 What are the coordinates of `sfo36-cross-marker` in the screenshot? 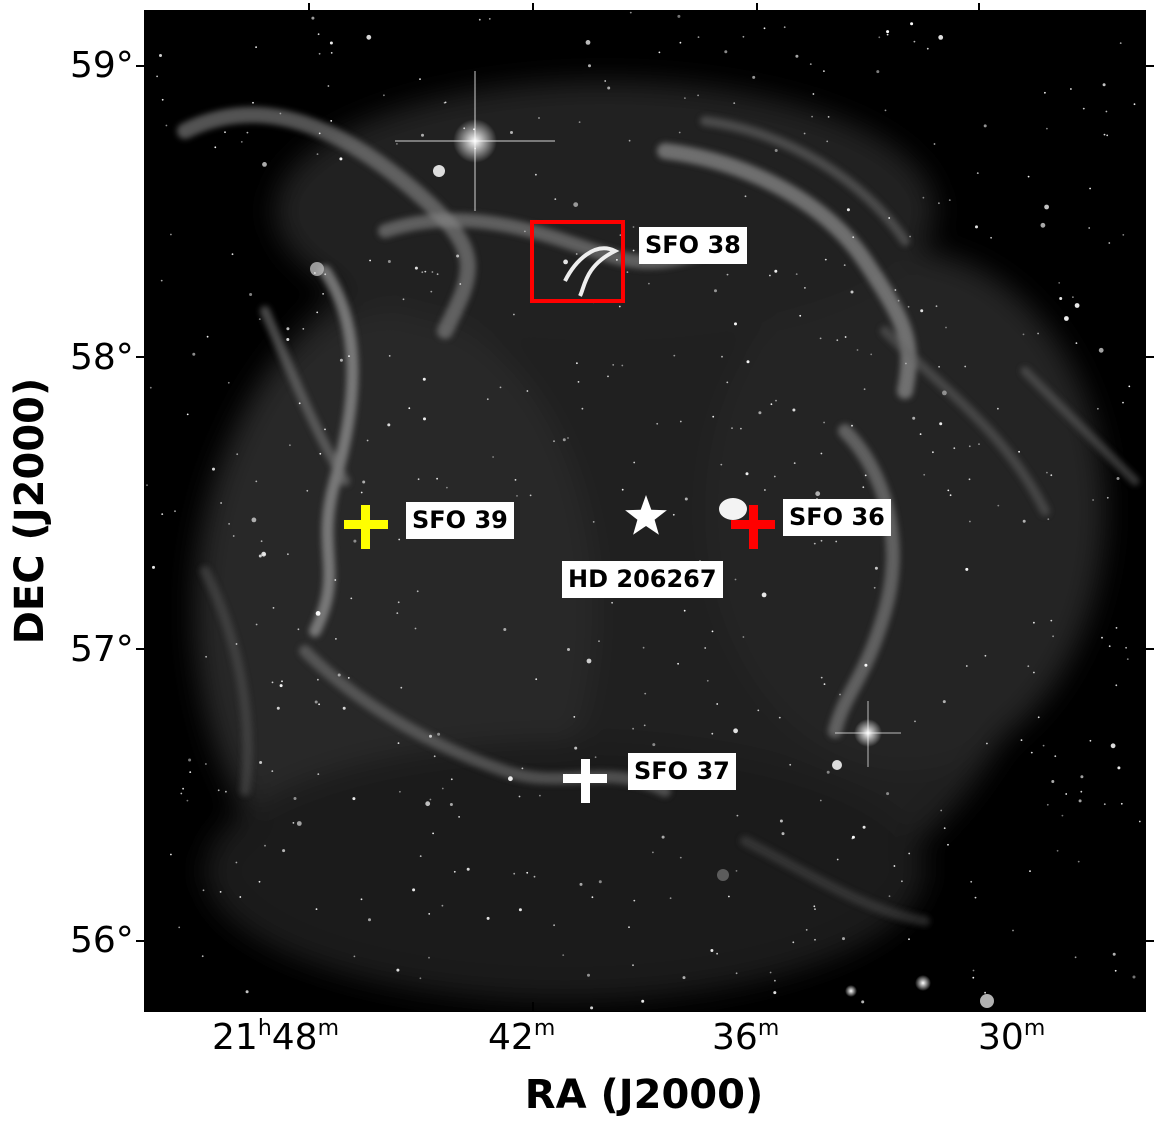 It's located at (753, 527).